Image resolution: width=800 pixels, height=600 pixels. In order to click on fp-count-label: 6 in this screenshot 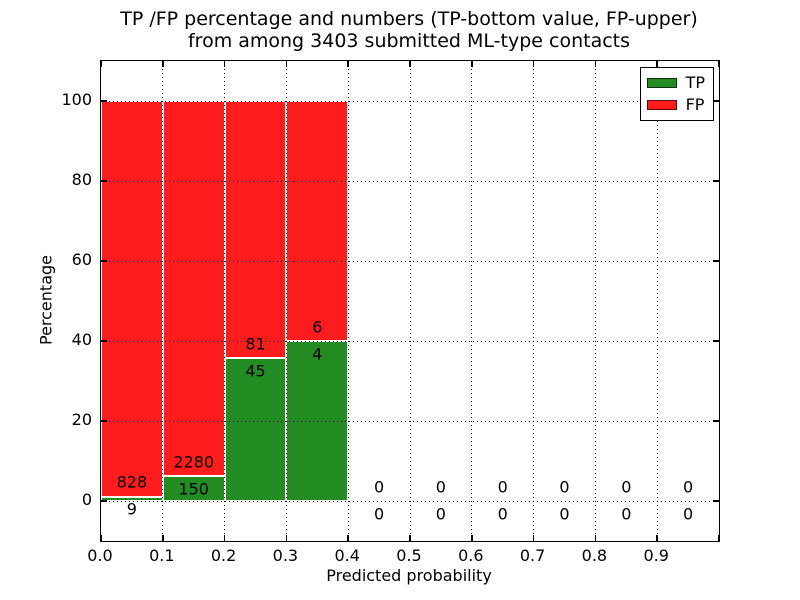, I will do `click(317, 327)`.